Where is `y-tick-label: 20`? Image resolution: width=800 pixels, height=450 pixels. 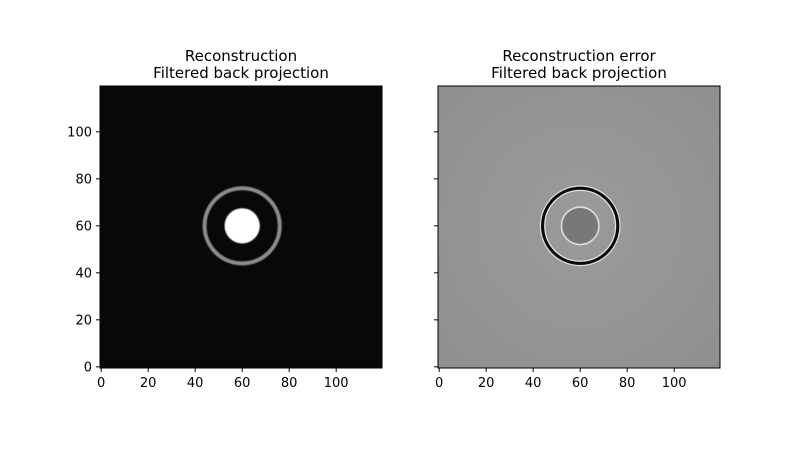
y-tick-label: 20 is located at coordinates (83, 320).